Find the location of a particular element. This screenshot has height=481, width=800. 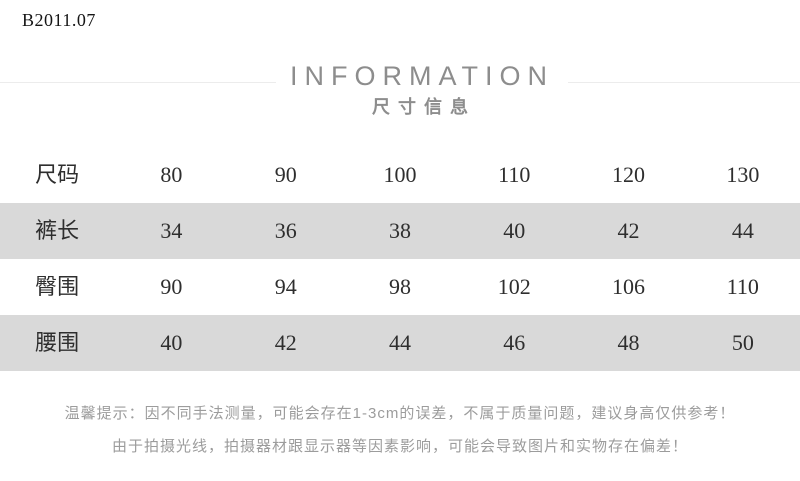

table-row-pants-length: 裤长 34 36 38 40 42 44 is located at coordinates (400, 231).